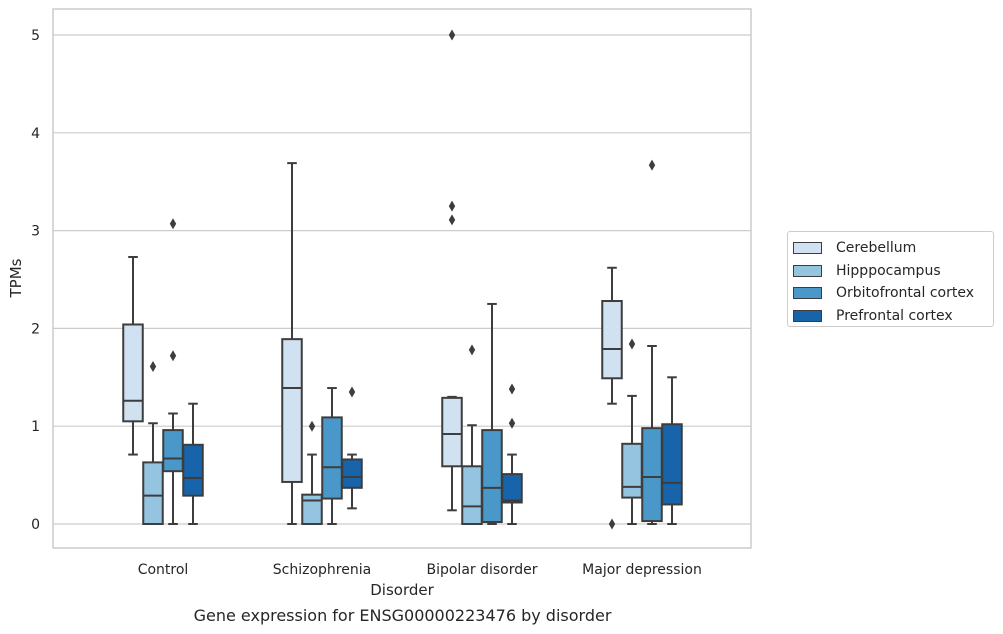  Describe the element at coordinates (402, 590) in the screenshot. I see `x-axis-label: Disorder` at that location.